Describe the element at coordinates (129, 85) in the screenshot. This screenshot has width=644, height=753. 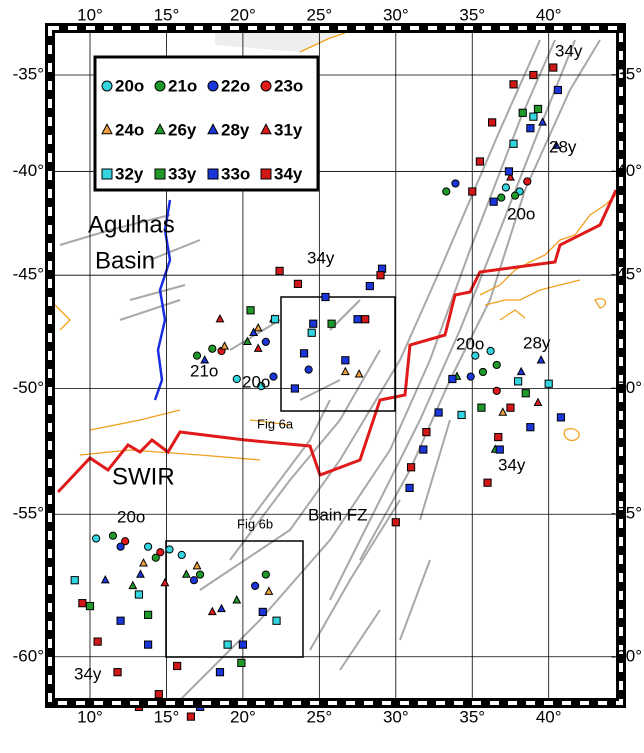
I see `legend-label: 20o` at that location.